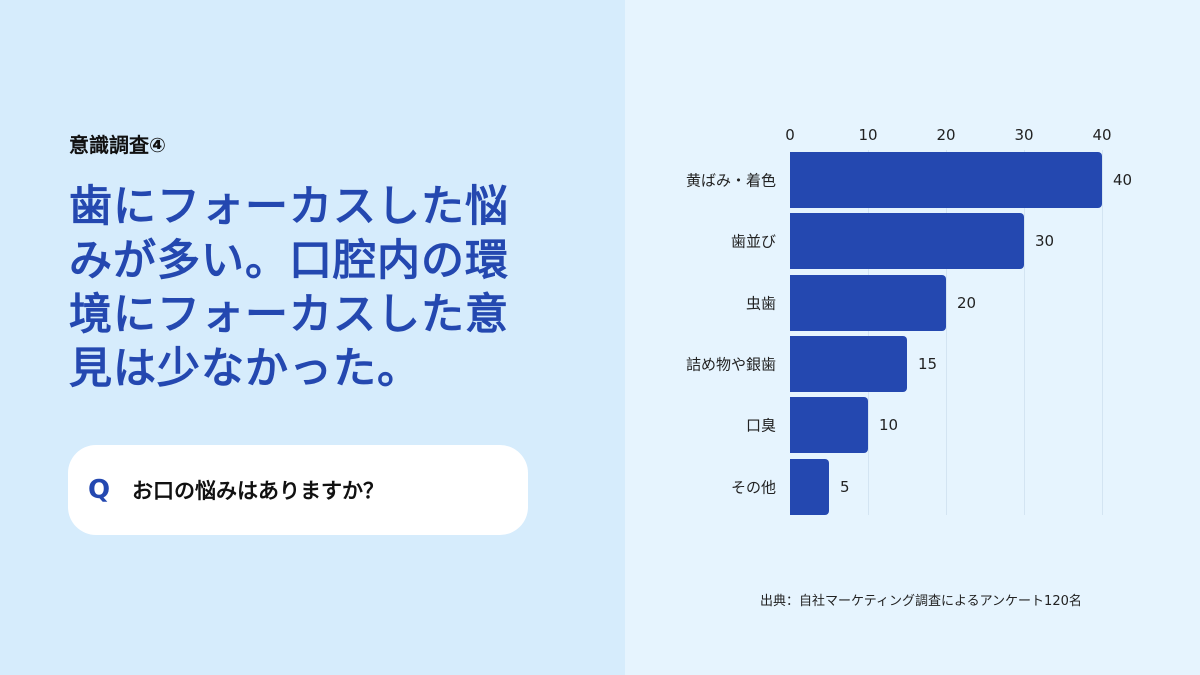 The image size is (1200, 675). Describe the element at coordinates (868, 135) in the screenshot. I see `x-tick-label: 10` at that location.